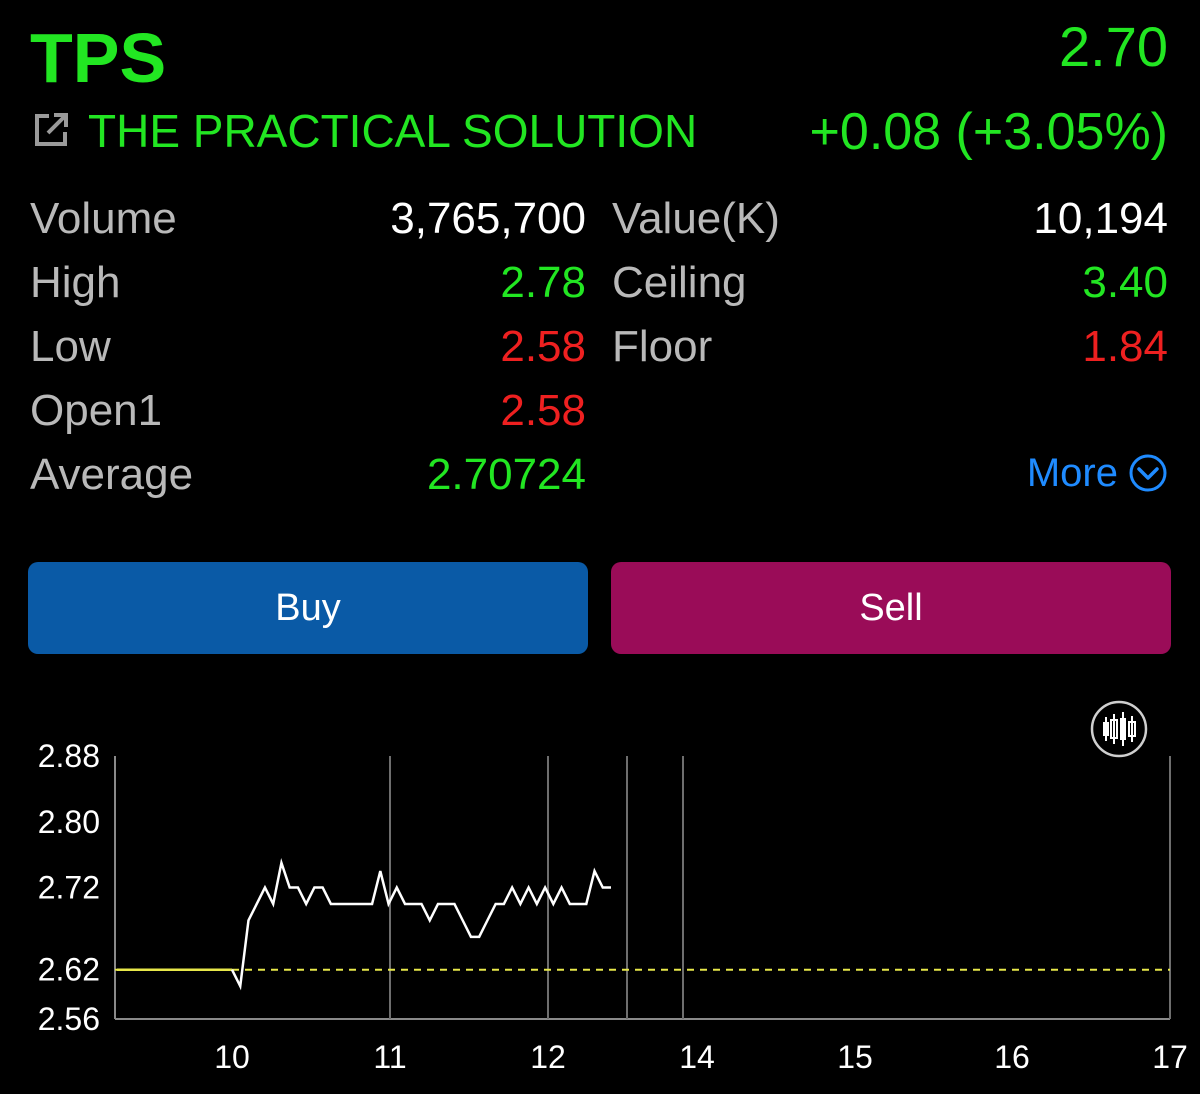 Image resolution: width=1200 pixels, height=1094 pixels. I want to click on x-tick-label: 16, so click(1012, 1057).